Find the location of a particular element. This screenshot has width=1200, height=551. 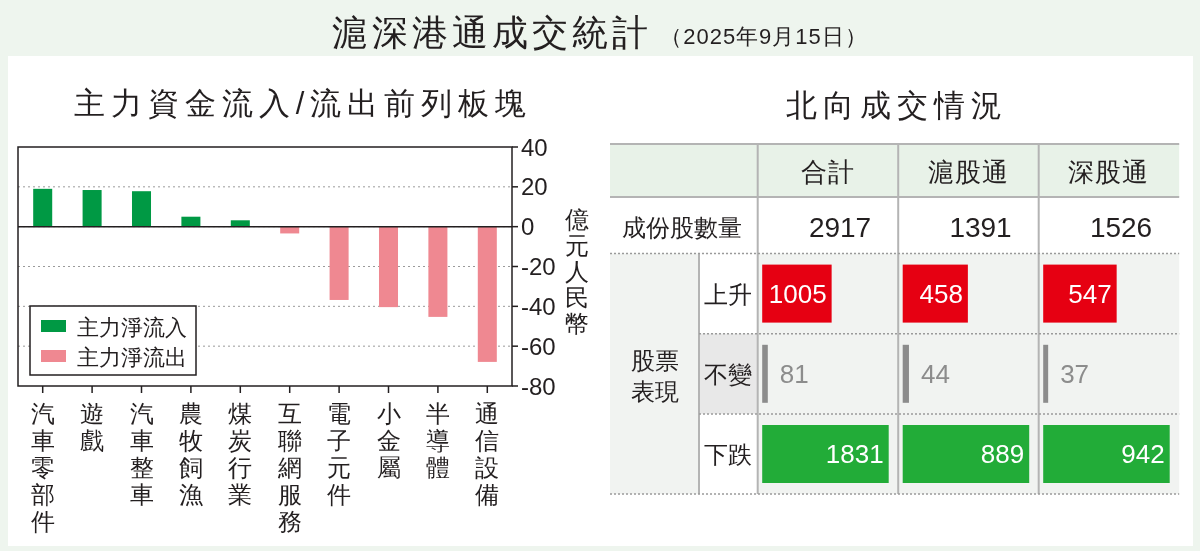

x-tick-label: 電子元件 is located at coordinates (339, 454).